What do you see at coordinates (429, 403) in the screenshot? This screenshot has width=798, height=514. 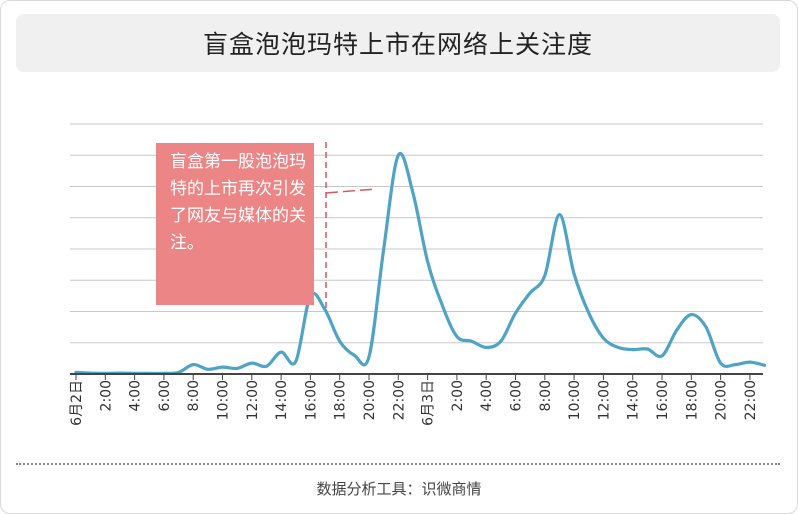 I see `x-tick-label: 6月3日` at bounding box center [429, 403].